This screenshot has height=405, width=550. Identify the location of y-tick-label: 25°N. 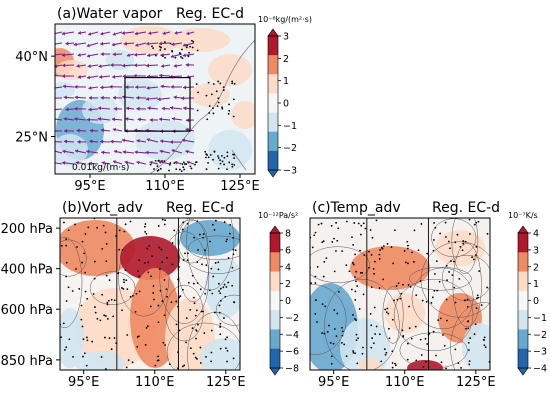
(31, 138).